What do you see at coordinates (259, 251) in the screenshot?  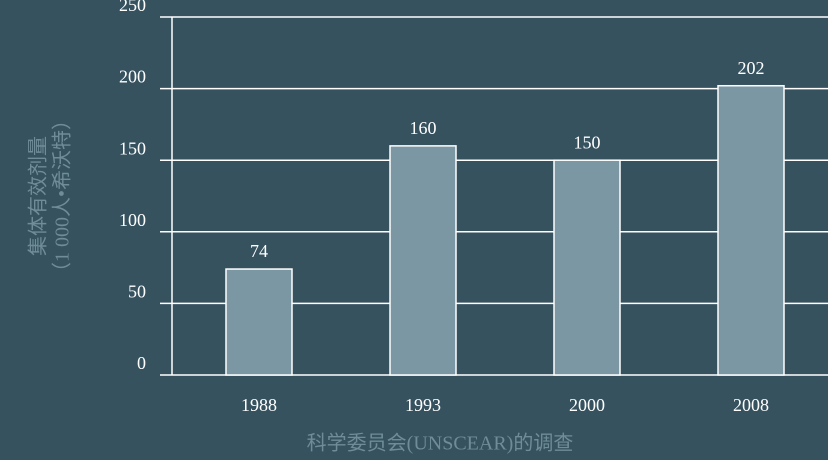 I see `data-label: 74` at bounding box center [259, 251].